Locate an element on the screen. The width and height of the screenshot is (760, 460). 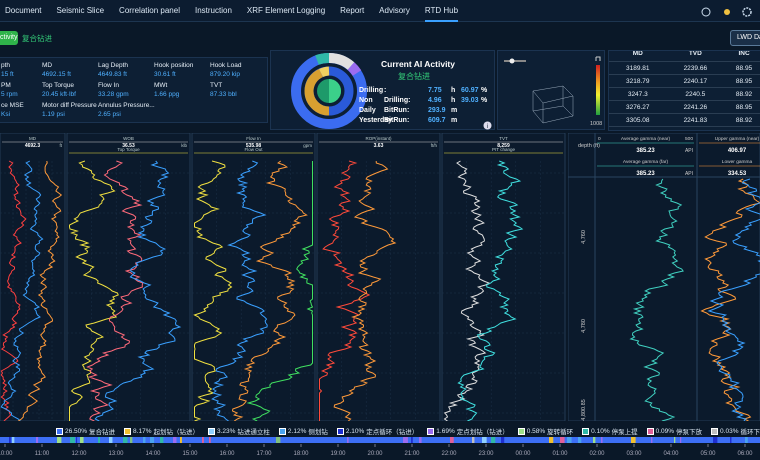
table-cell: 3276.27 is located at coordinates (638, 107).